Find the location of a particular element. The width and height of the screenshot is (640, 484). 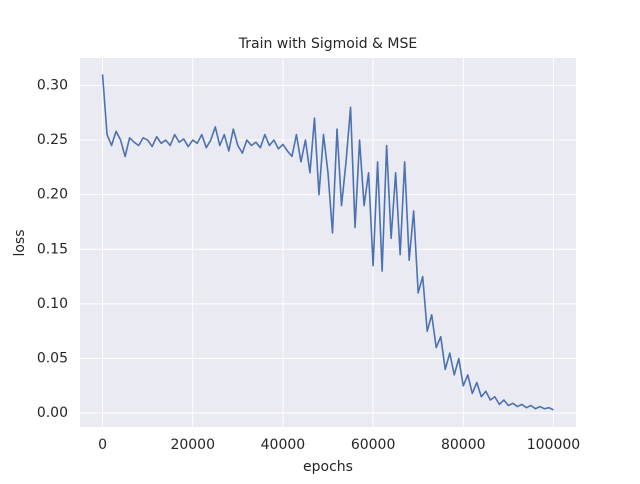

x-tick-label: 0 is located at coordinates (102, 445).